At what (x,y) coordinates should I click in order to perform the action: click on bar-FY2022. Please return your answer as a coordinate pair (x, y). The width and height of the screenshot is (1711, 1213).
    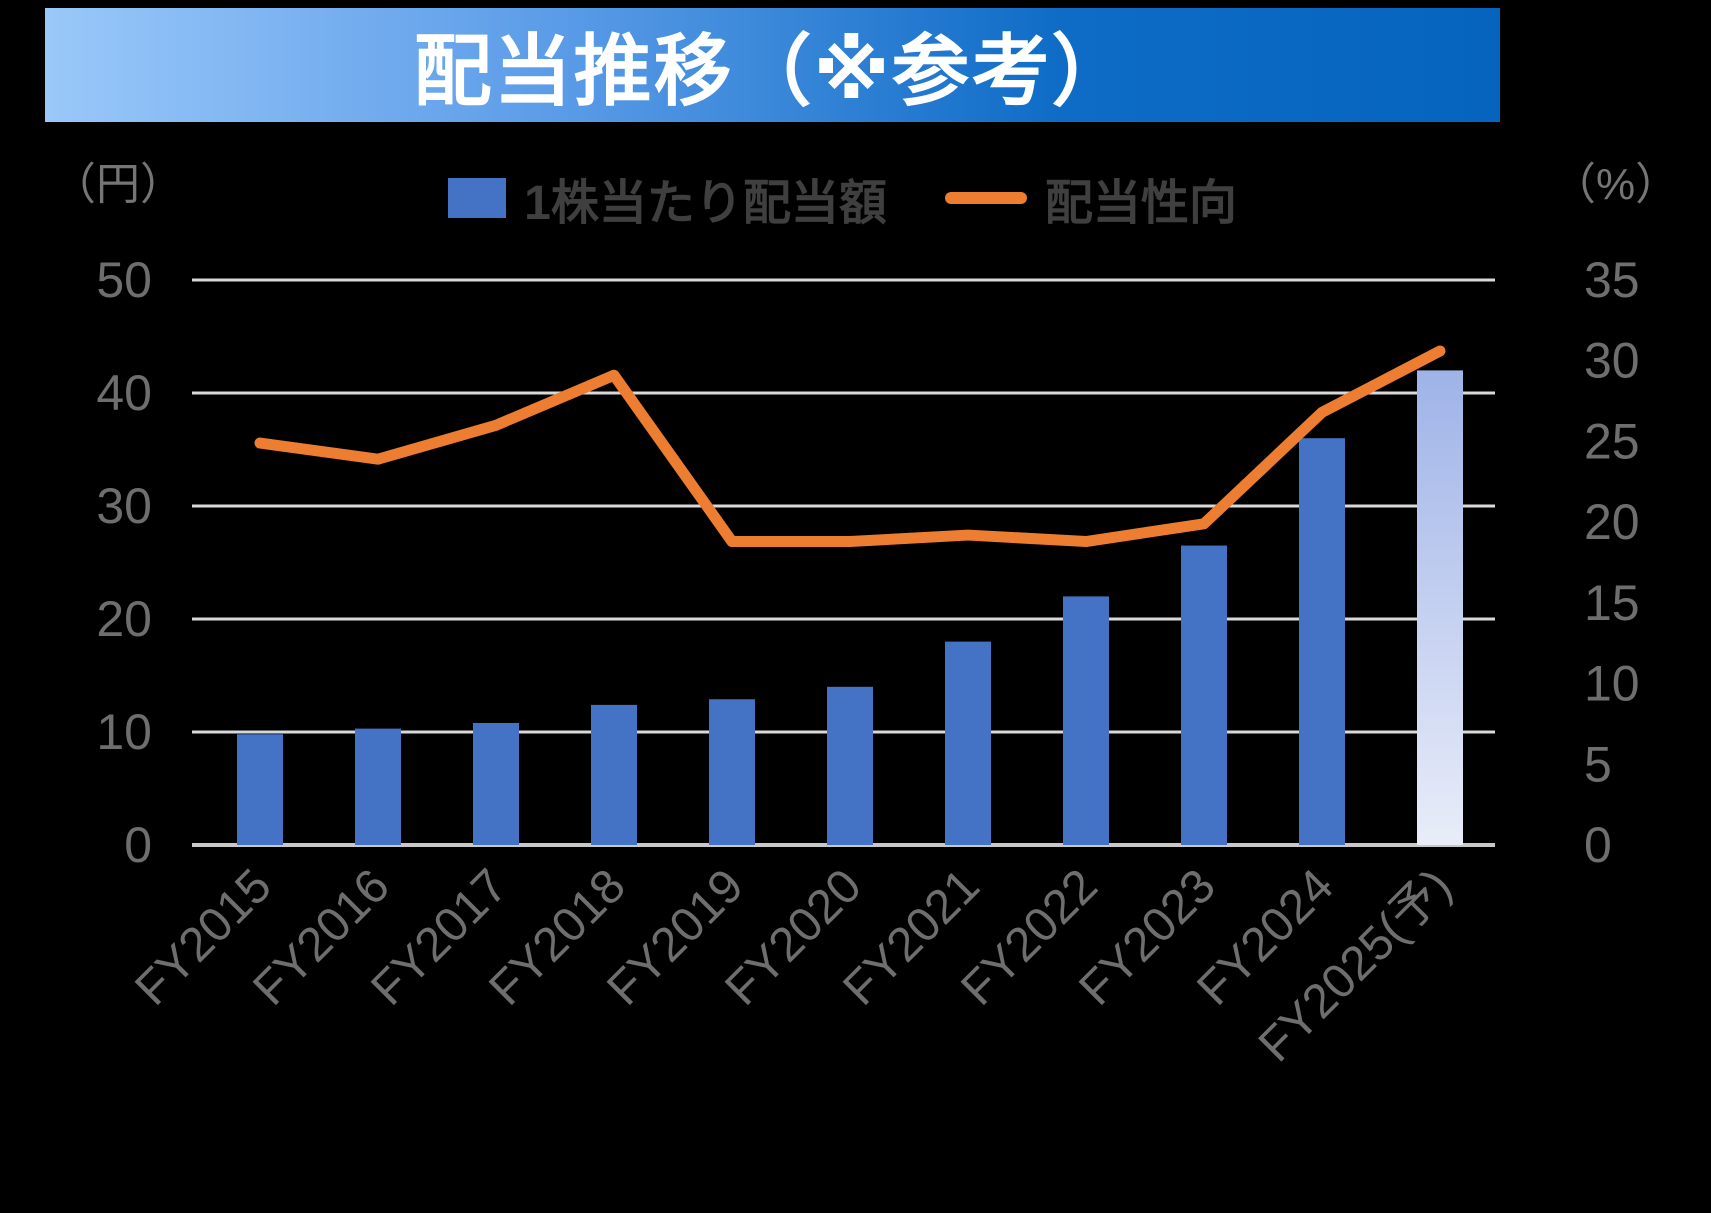
    Looking at the image, I should click on (1086, 720).